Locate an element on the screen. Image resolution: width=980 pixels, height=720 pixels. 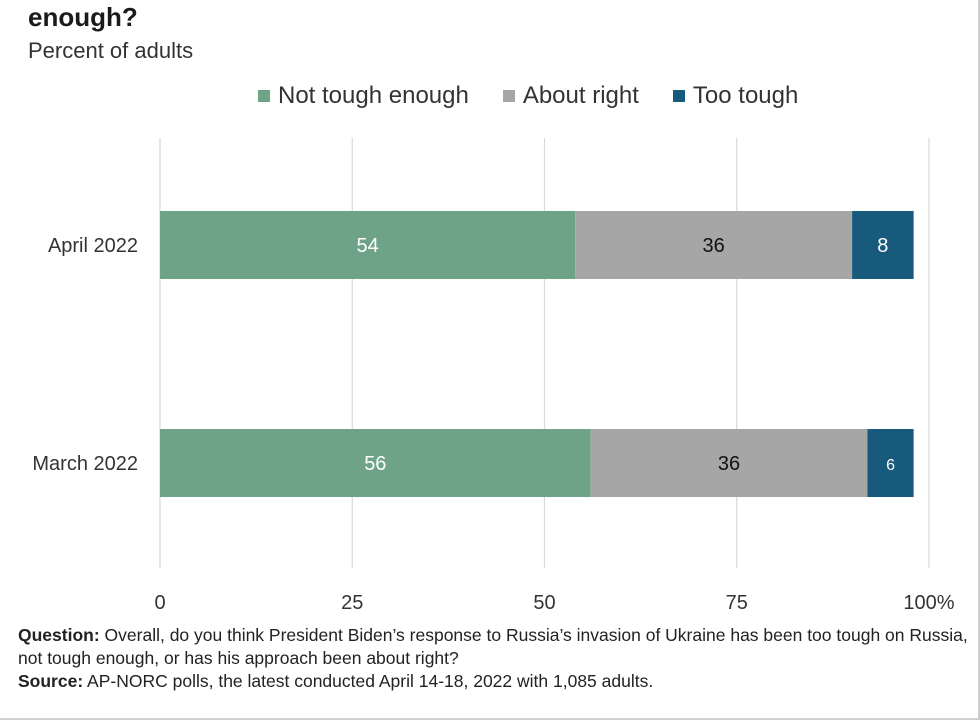
legend-label-too-tough: Too tough is located at coordinates (745, 95).